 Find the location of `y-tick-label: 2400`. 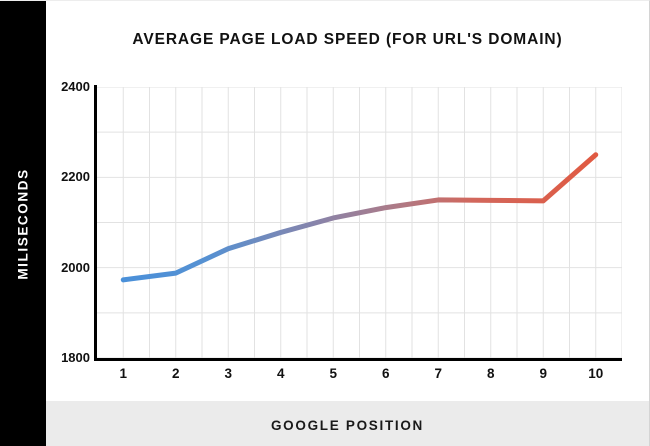

y-tick-label: 2400 is located at coordinates (75, 86).